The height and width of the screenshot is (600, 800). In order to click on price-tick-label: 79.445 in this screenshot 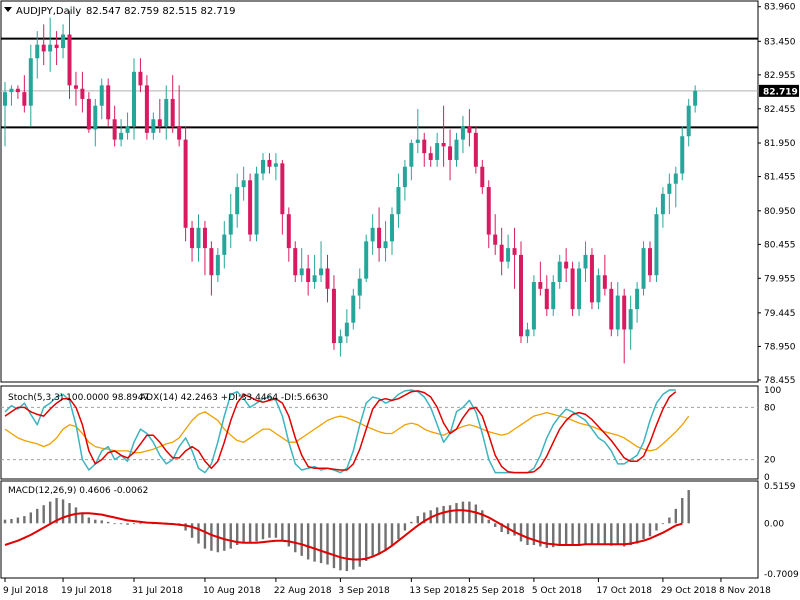, I will do `click(780, 314)`.